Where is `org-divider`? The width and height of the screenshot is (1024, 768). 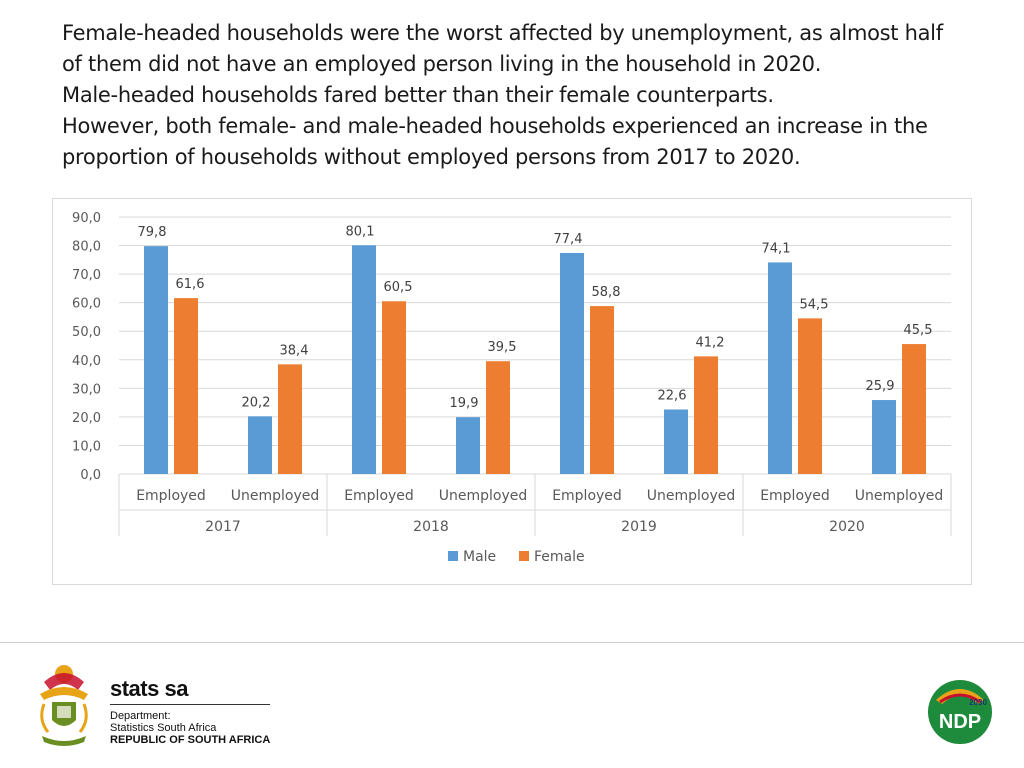
org-divider is located at coordinates (190, 704).